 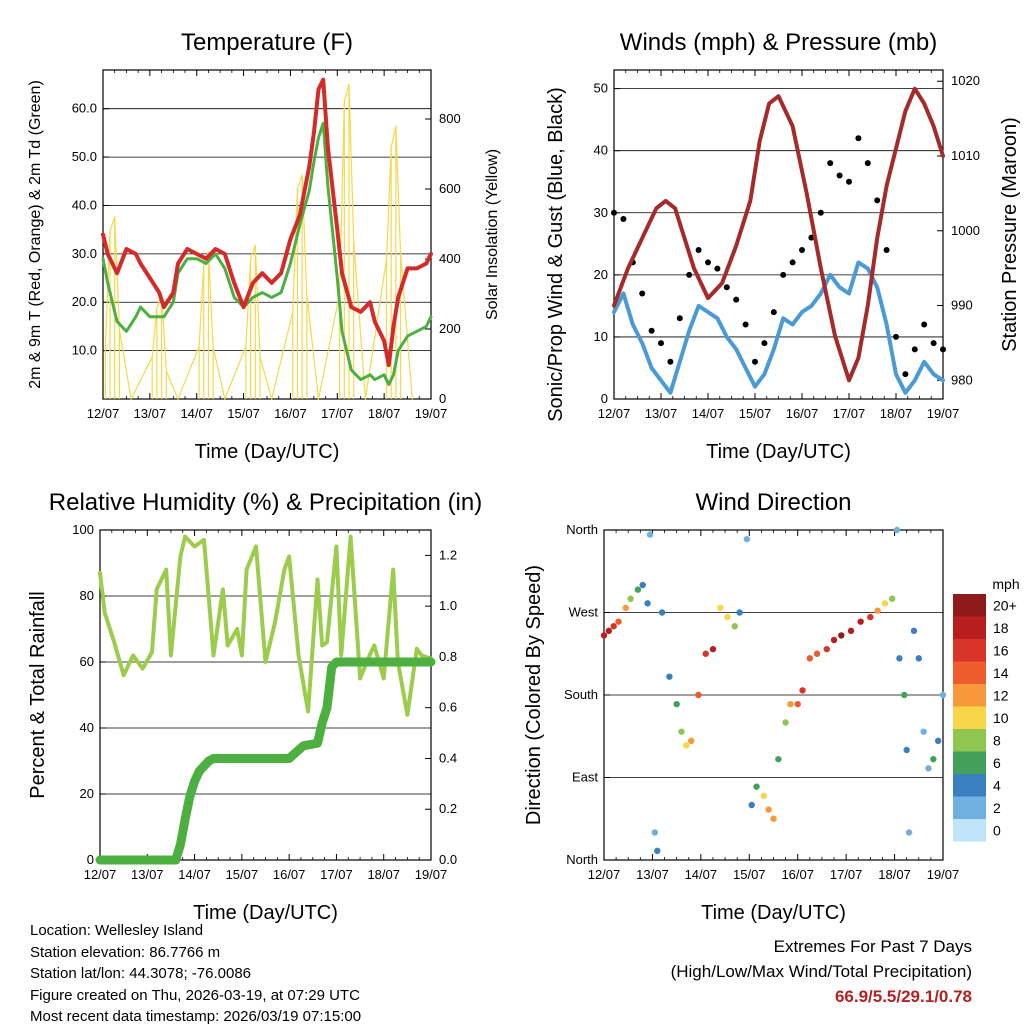 I want to click on humidity-xtick-label: 18/07, so click(x=383, y=874).